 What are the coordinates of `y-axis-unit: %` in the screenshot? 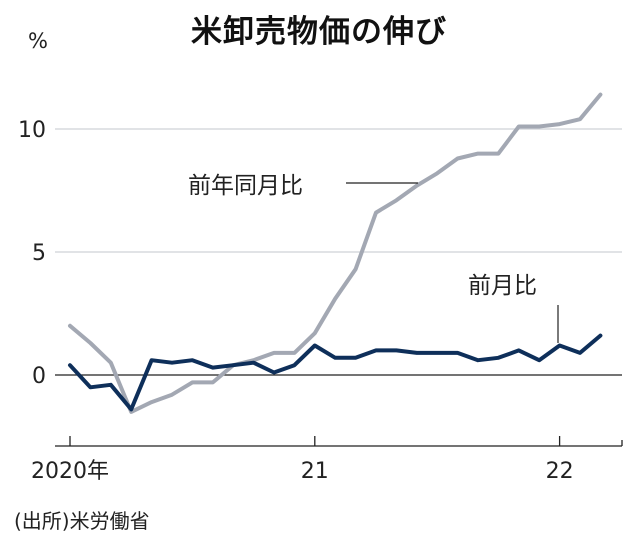 It's located at (38, 41).